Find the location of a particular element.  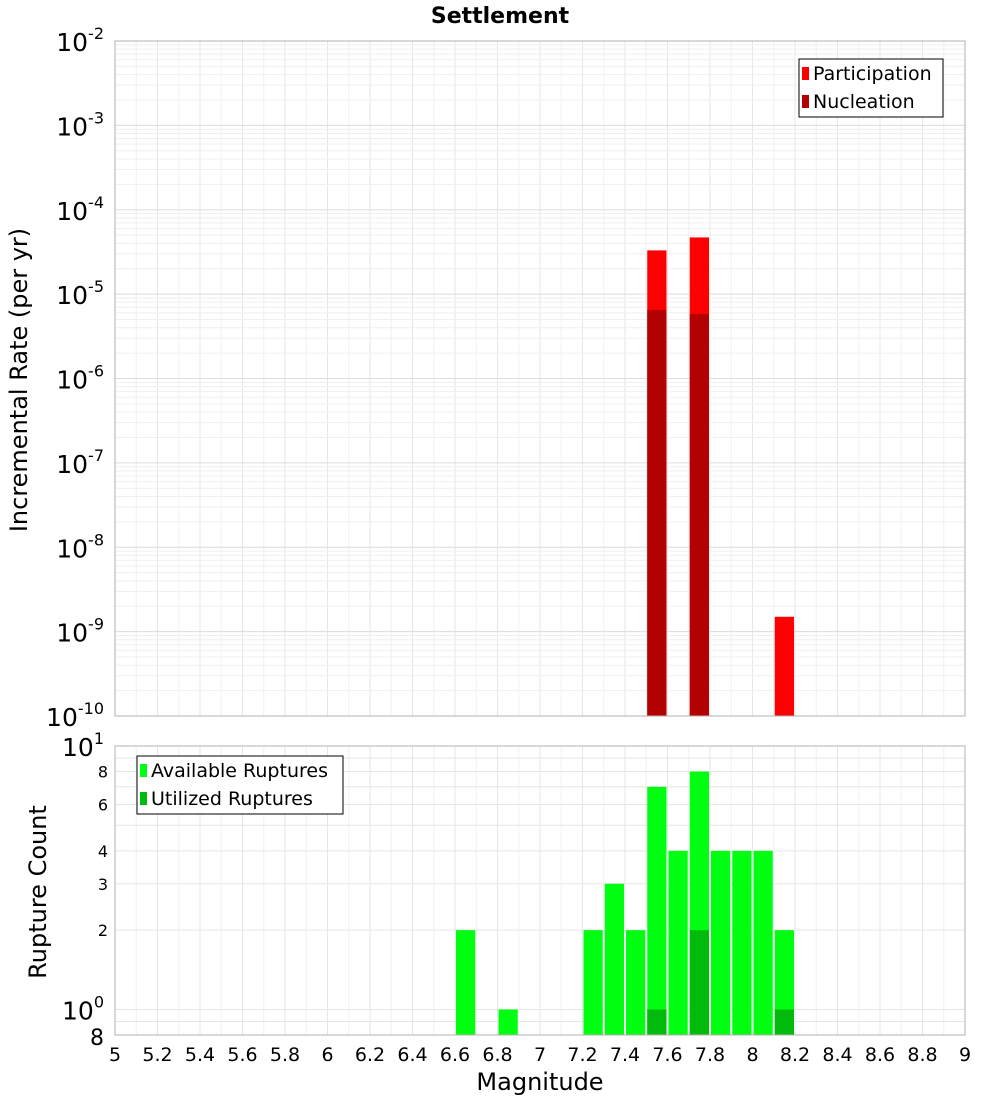

utilized-bars is located at coordinates (720, 982).